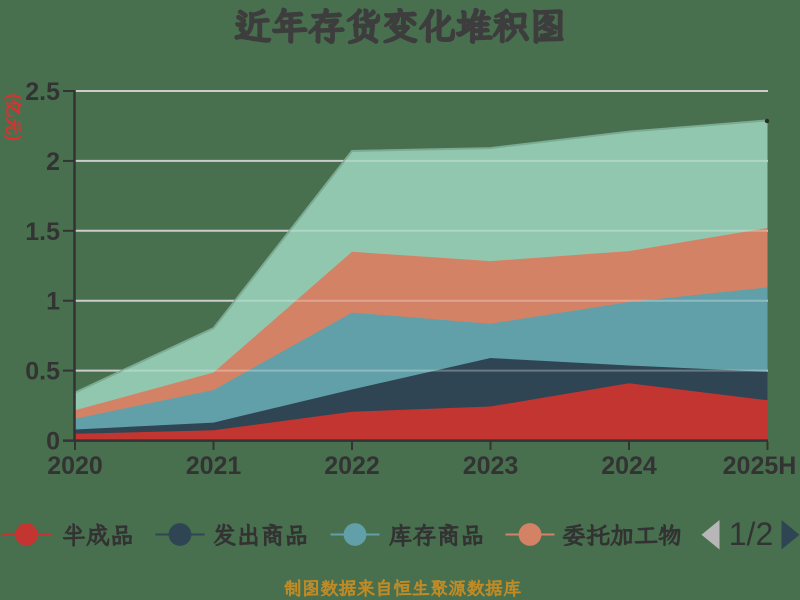  What do you see at coordinates (214, 466) in the screenshot?
I see `svg-text: 2021` at bounding box center [214, 466].